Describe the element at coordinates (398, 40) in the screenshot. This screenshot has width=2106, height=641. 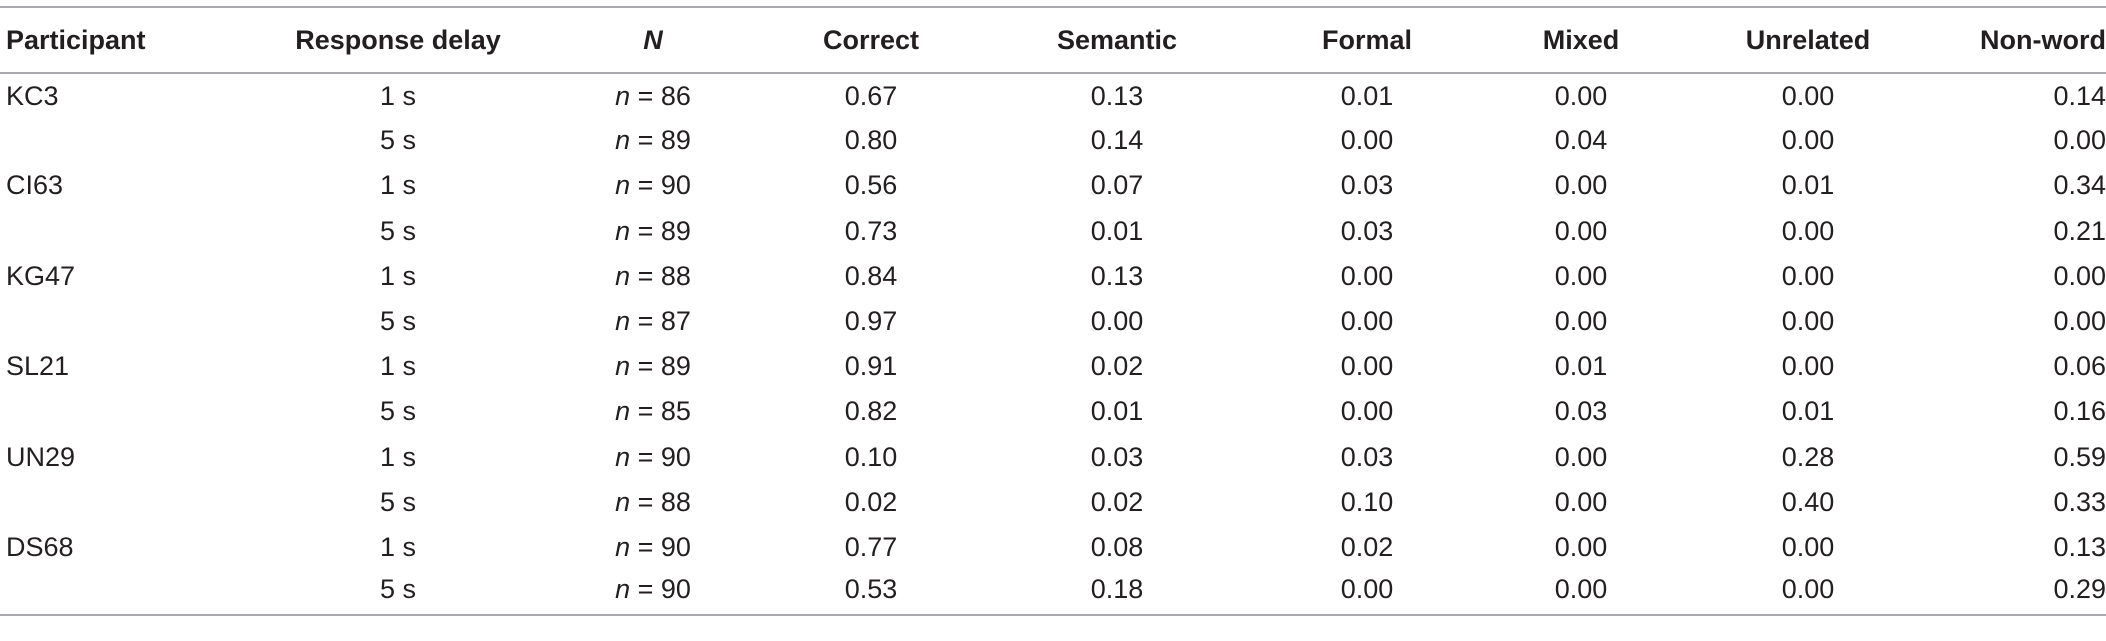
I see `header-response-delay: Response delay` at that location.